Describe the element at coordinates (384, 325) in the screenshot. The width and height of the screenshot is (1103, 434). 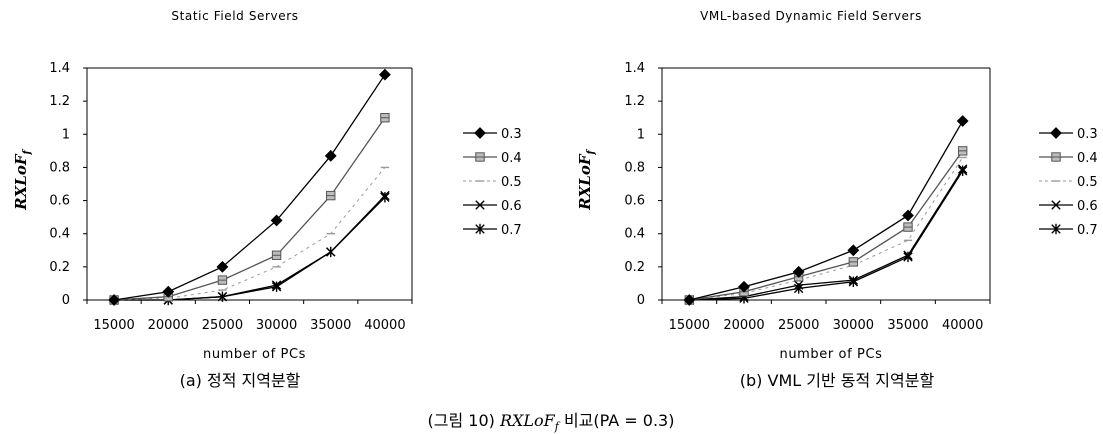
I see `chart1-xtick-label: 40000` at that location.